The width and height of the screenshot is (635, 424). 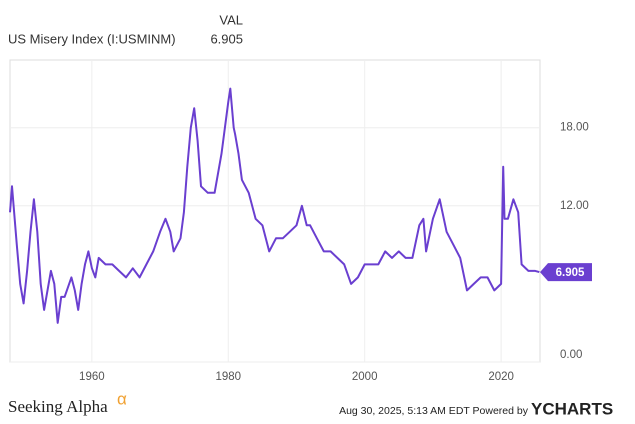 What do you see at coordinates (571, 355) in the screenshot?
I see `y-tick-label: 0.00` at bounding box center [571, 355].